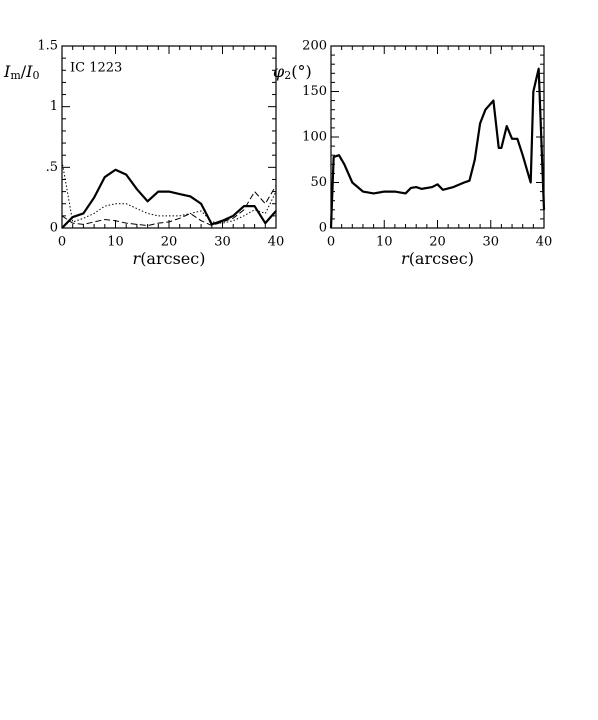 This screenshot has width=598, height=720. What do you see at coordinates (314, 91) in the screenshot?
I see `y-tick-label: 150` at bounding box center [314, 91].